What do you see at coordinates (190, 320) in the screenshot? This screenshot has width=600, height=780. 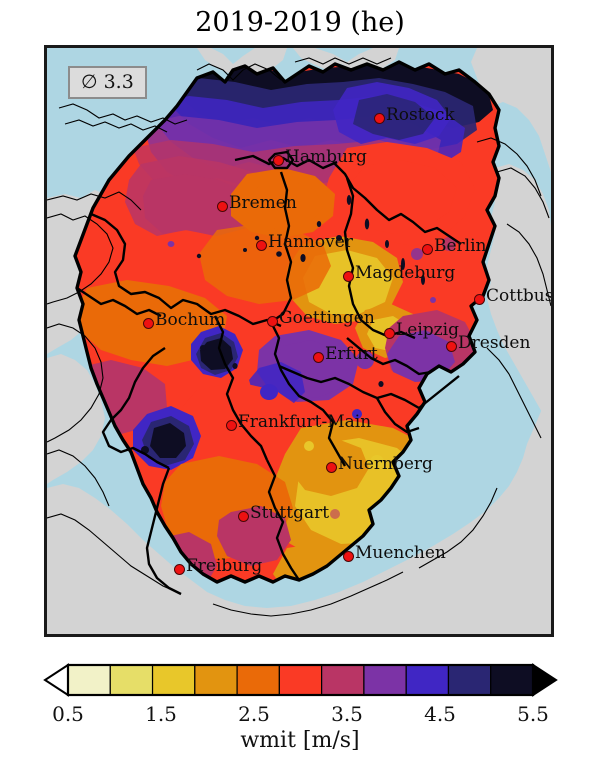 I see `city-label: Bochum` at bounding box center [190, 320].